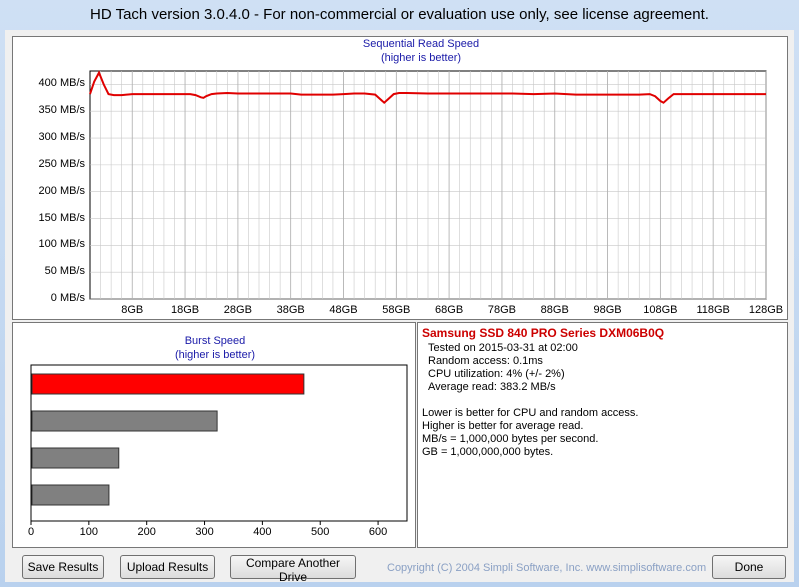  Describe the element at coordinates (503, 348) in the screenshot. I see `test-date: Tested on 2015-03-31 at 02:00` at that location.